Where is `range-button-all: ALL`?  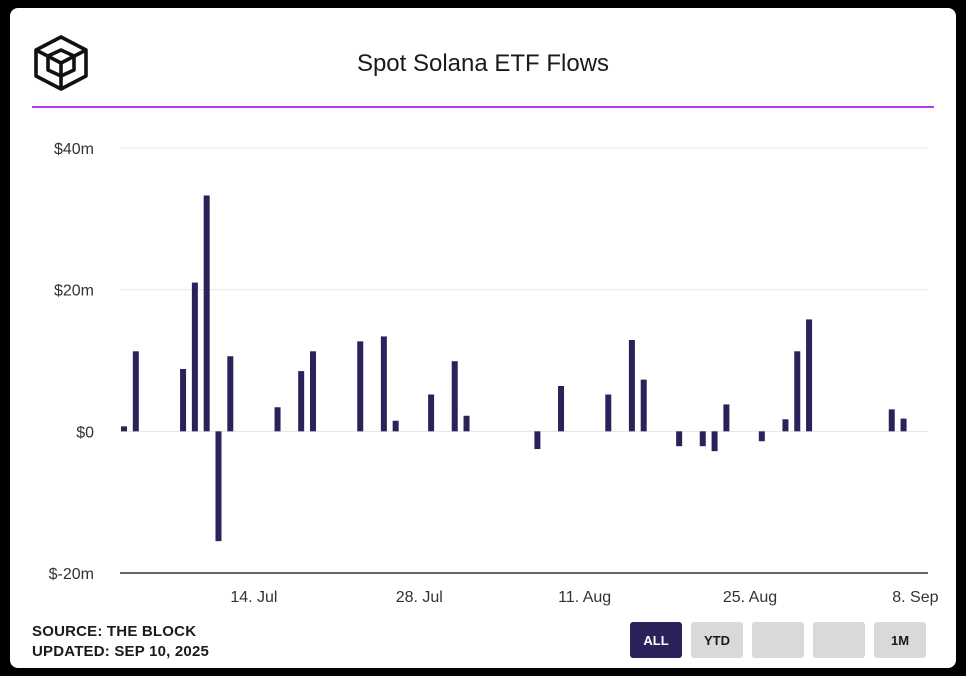 range-button-all: ALL is located at coordinates (656, 640).